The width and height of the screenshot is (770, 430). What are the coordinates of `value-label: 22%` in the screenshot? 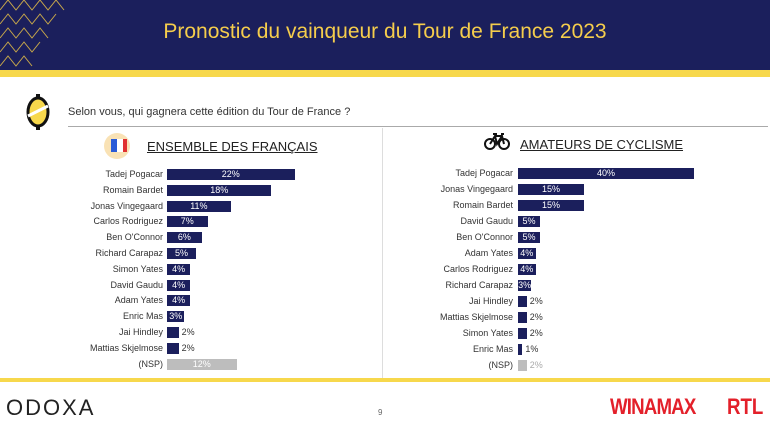 It's located at (230, 174).